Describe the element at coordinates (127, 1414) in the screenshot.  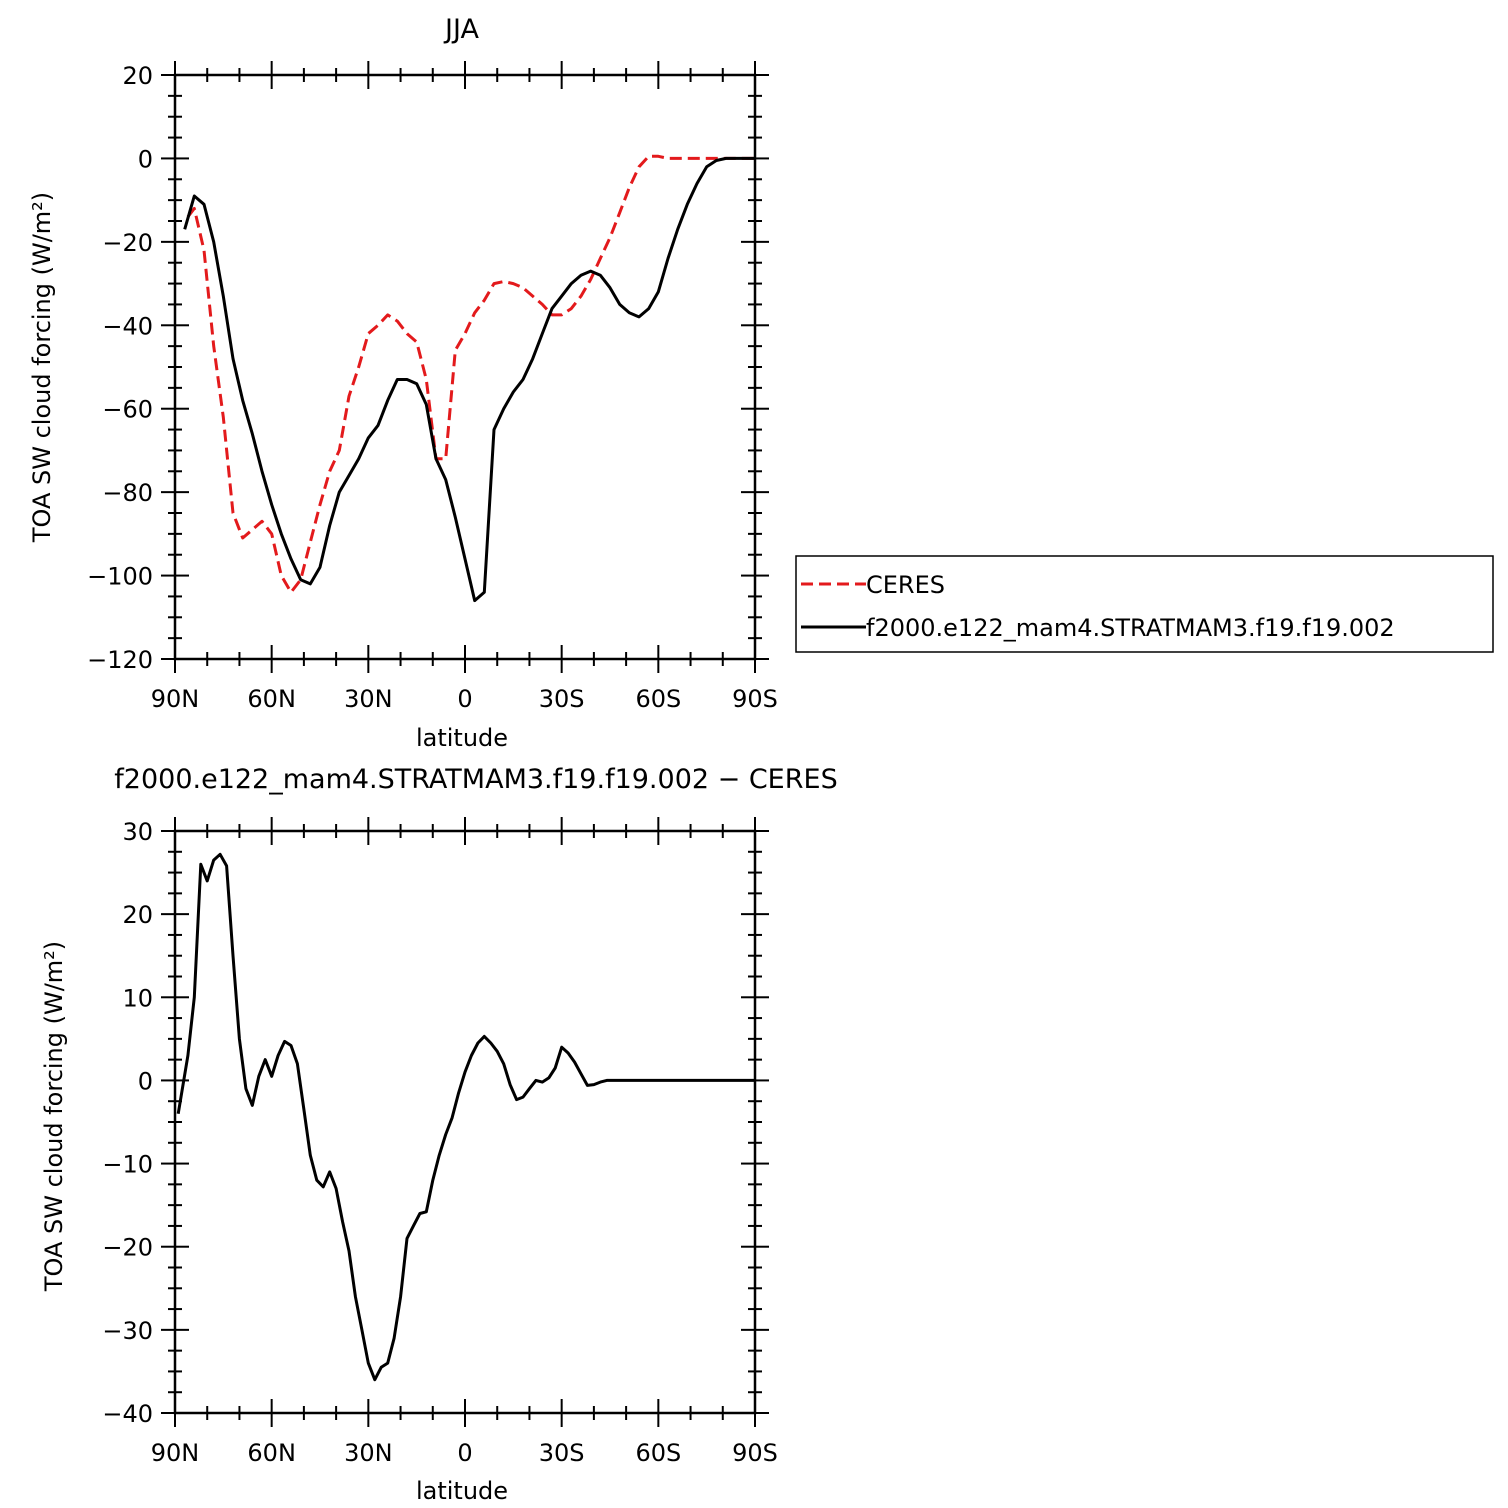
I see `bottom-ytick-label: −40` at that location.